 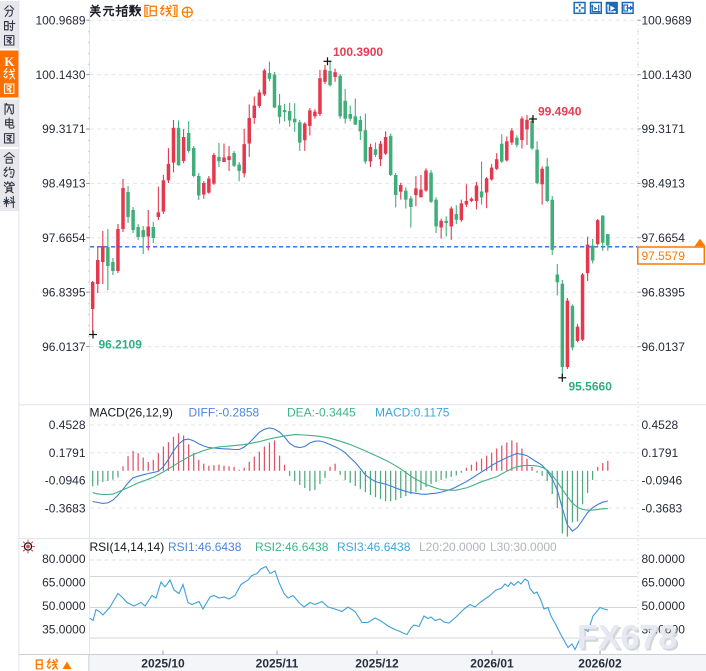 I want to click on svg-text: DEA:-0.3445, so click(x=321, y=413).